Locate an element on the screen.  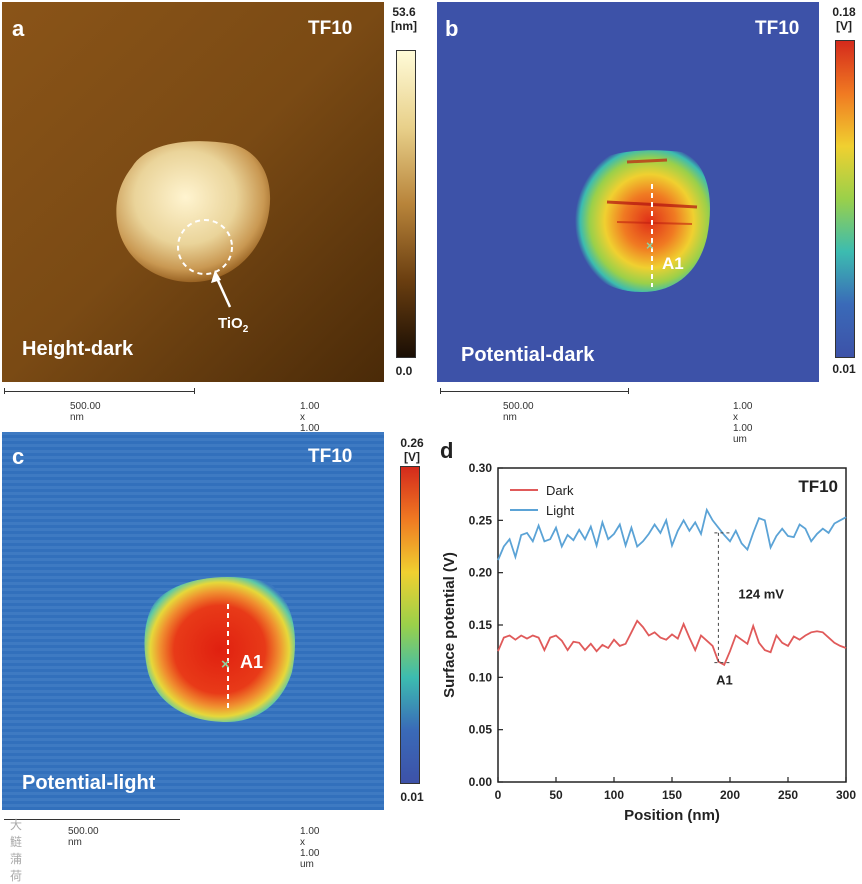
x-tick-label: 0 is located at coordinates (498, 795).